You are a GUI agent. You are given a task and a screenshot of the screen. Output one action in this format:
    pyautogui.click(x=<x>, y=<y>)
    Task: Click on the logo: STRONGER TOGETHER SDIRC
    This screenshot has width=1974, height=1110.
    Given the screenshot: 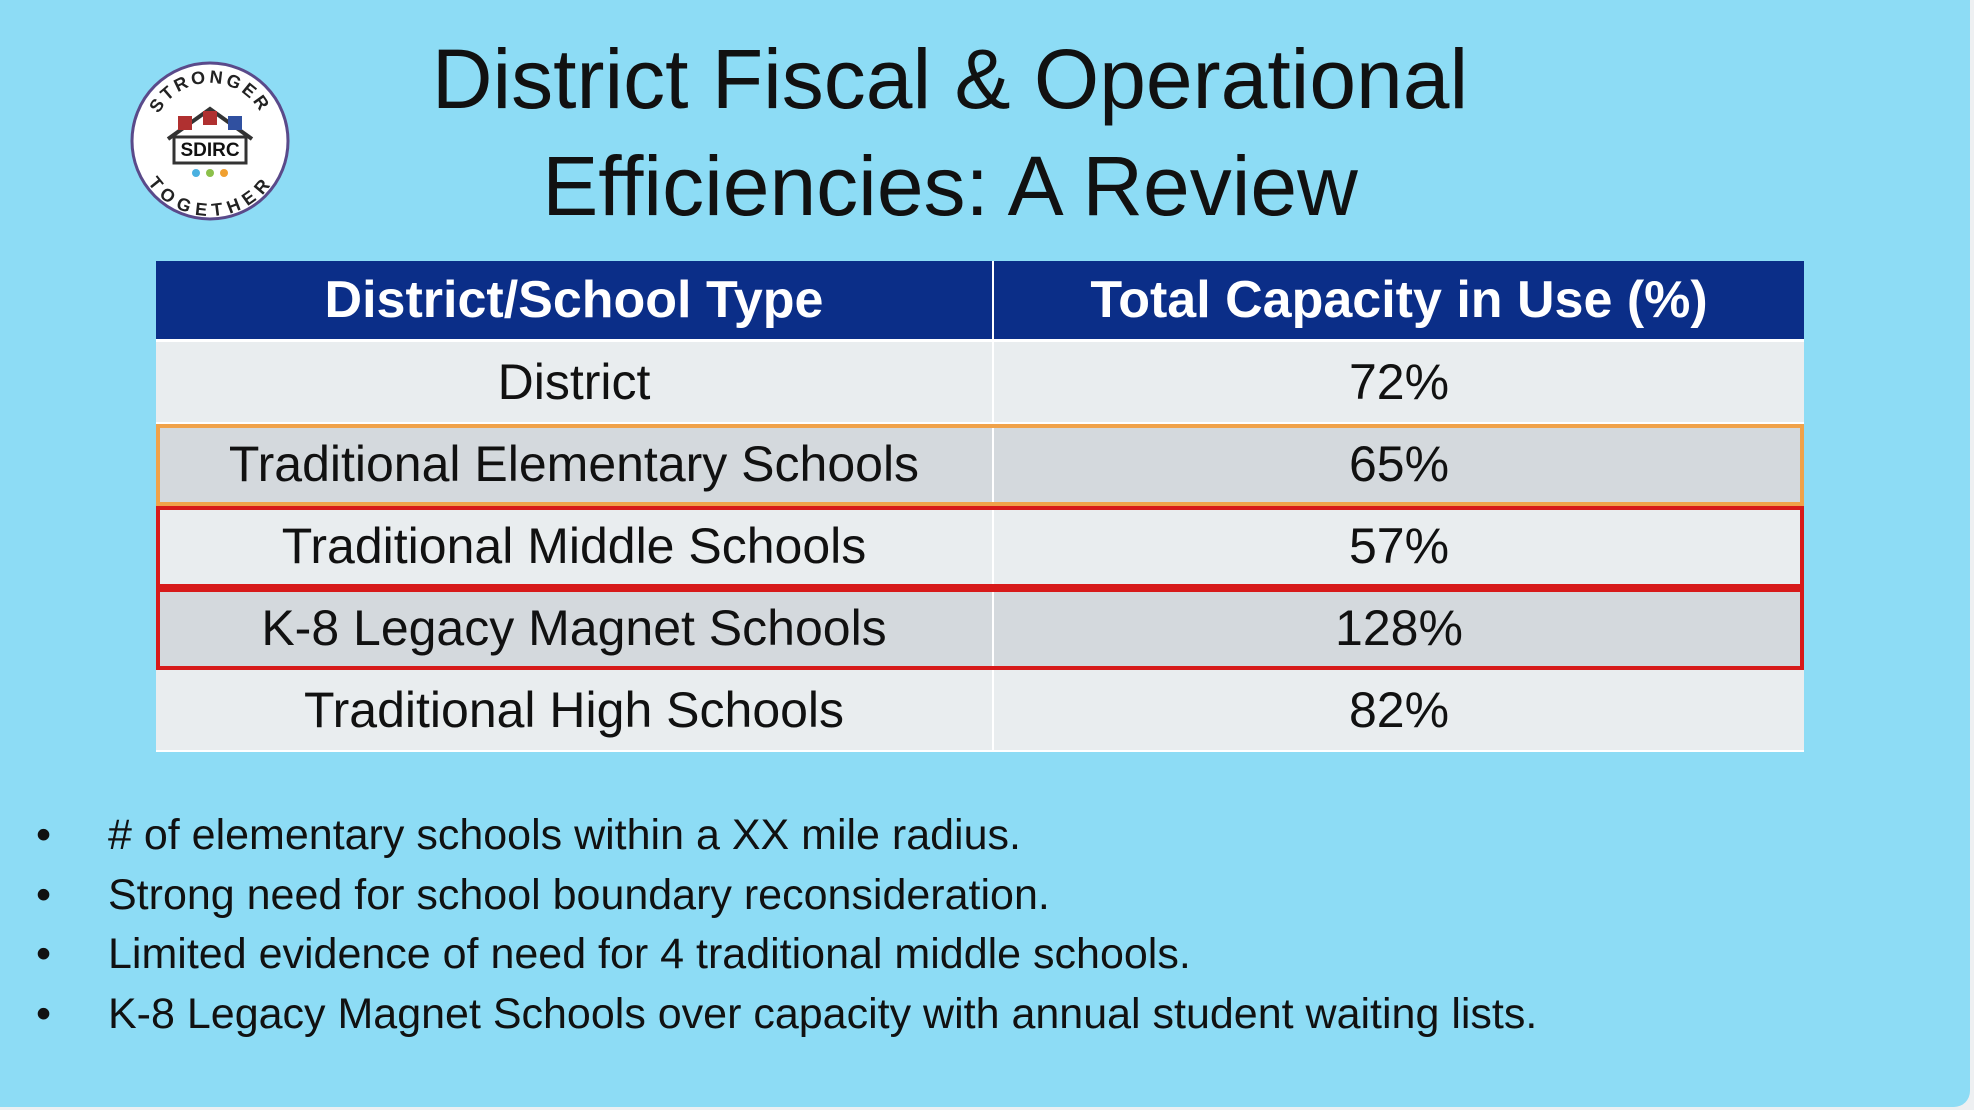 What is the action you would take?
    pyautogui.click(x=210, y=141)
    